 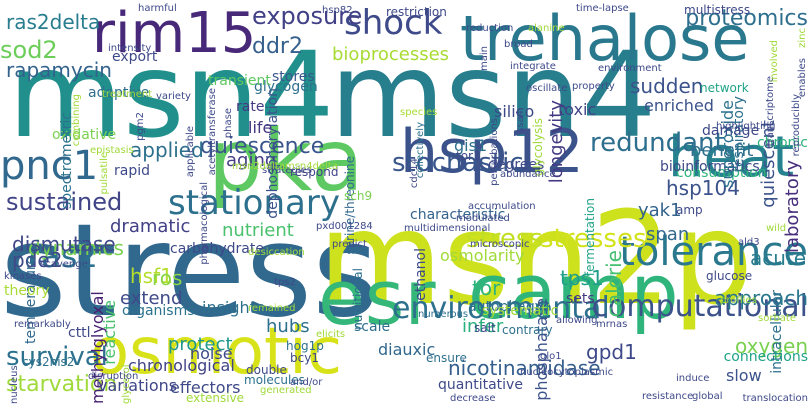 I want to click on word-kinases: kinases, so click(x=23, y=276).